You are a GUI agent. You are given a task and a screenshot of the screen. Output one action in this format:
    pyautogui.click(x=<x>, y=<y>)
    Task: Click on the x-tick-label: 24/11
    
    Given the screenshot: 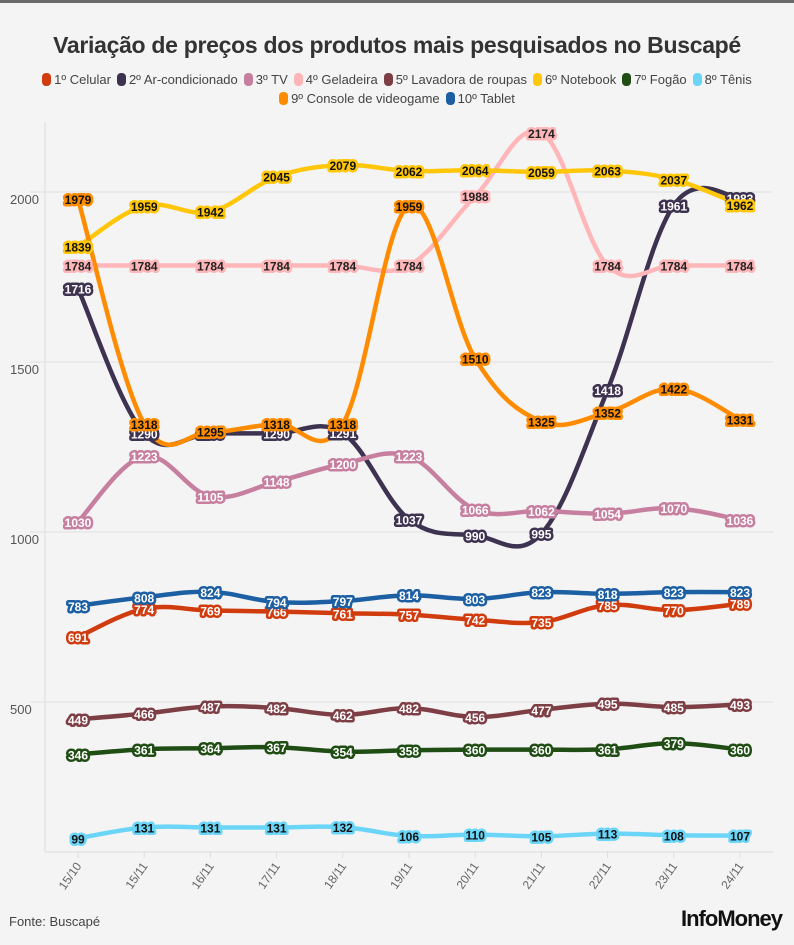 What is the action you would take?
    pyautogui.click(x=732, y=875)
    